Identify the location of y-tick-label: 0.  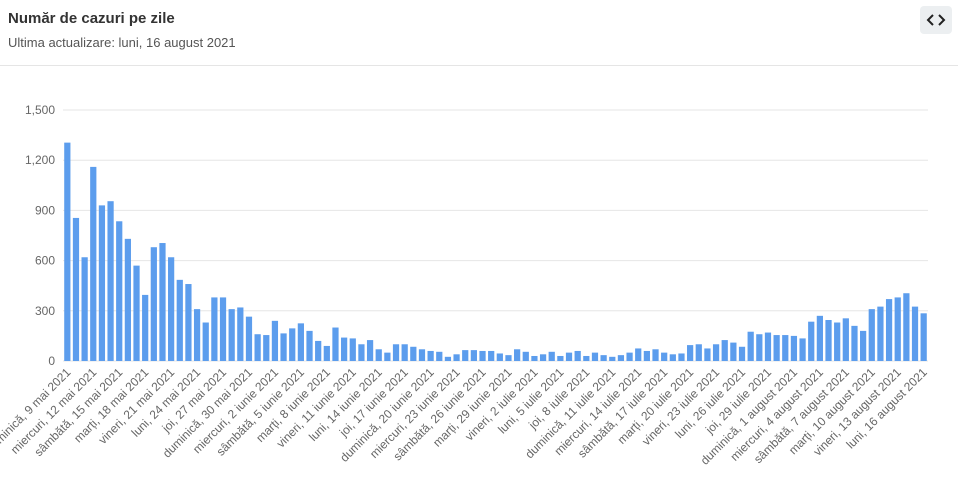
(51, 361).